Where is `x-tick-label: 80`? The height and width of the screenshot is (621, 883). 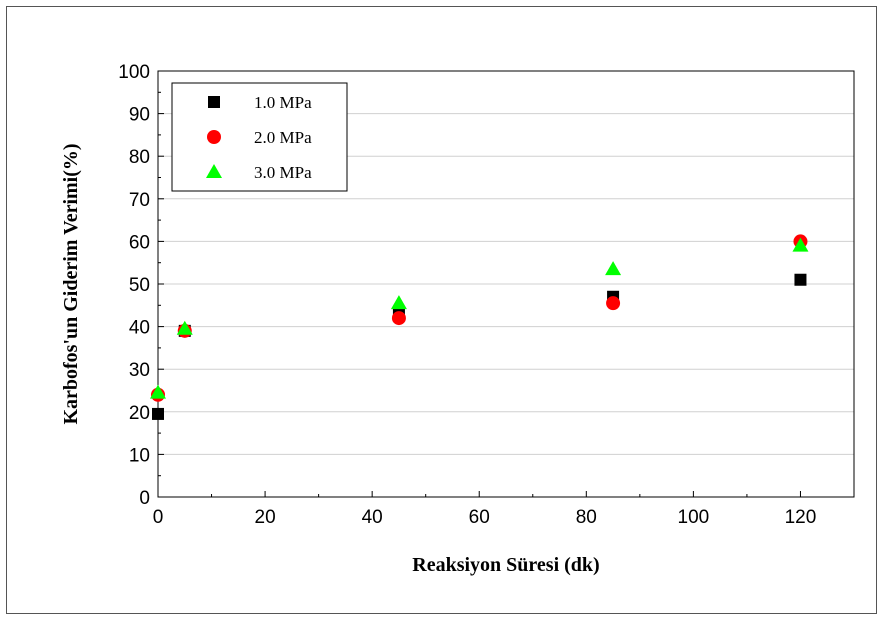
x-tick-label: 80 is located at coordinates (586, 517).